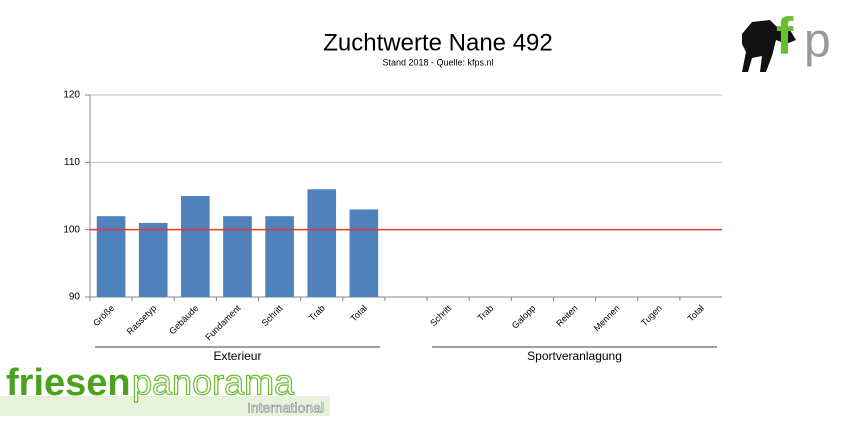  I want to click on logo-bottom: friesen panorama International, so click(165, 388).